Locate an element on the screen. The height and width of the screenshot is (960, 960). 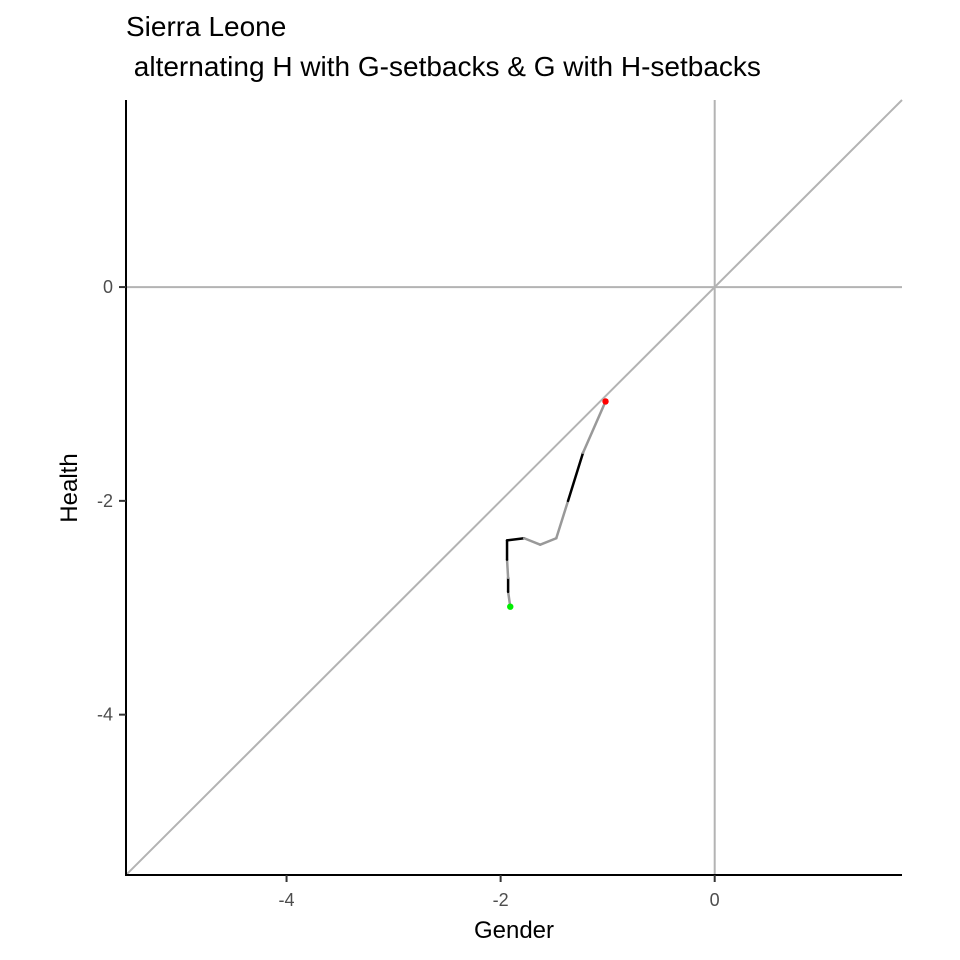
x-tick-label: 0 is located at coordinates (715, 900).